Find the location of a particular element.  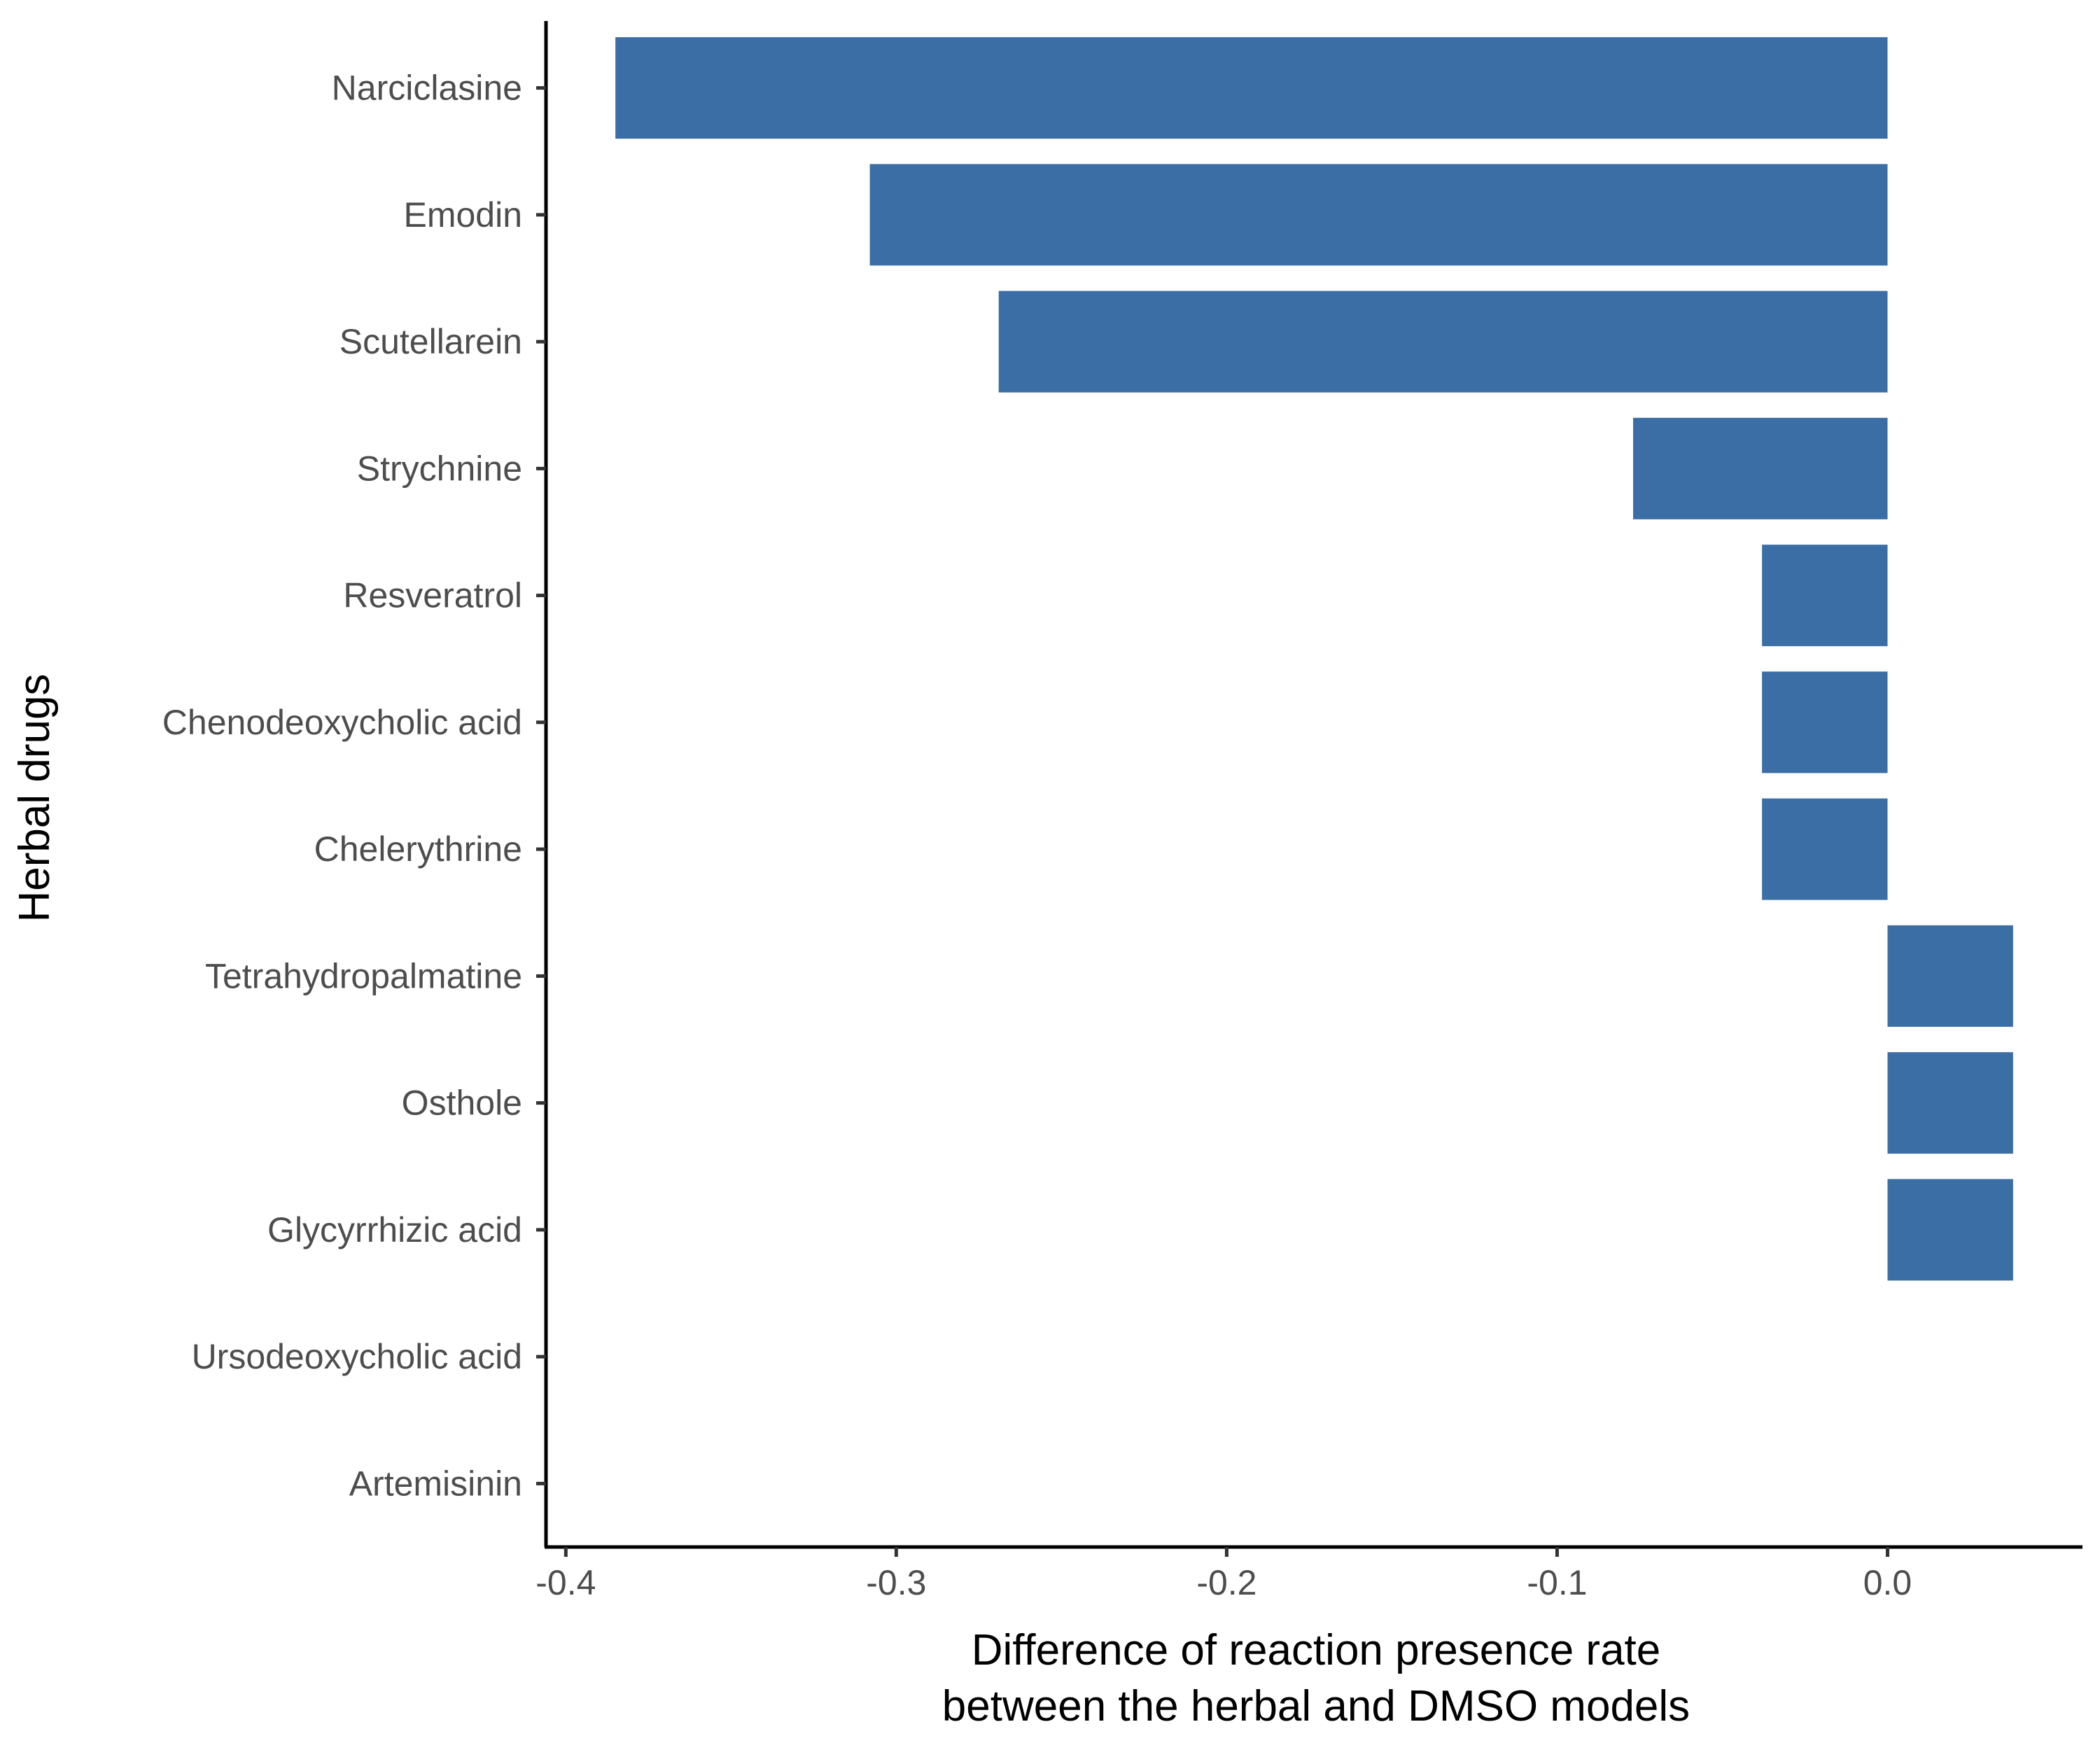

y-tick-label: Chelerythrine is located at coordinates (418, 849).